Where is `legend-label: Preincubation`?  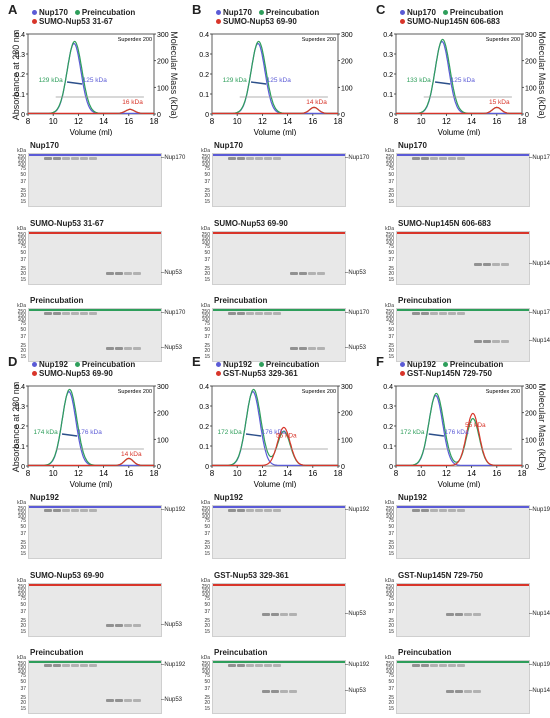
legend-label: Preincubation is located at coordinates (476, 12).